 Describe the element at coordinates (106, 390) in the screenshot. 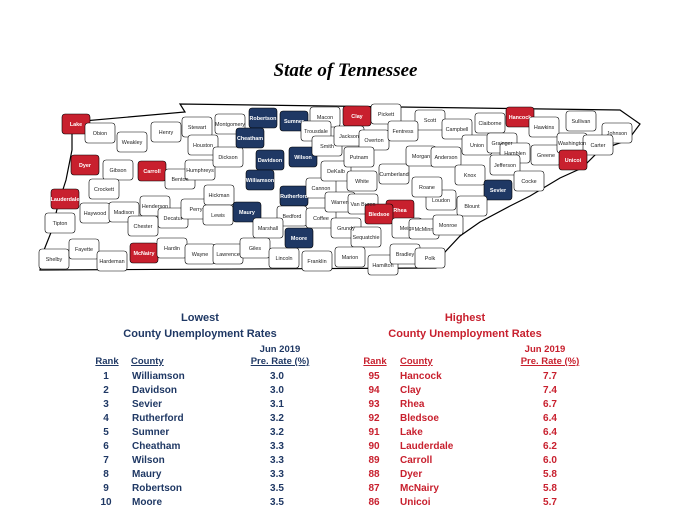

I see `lowest-rank: 2` at that location.